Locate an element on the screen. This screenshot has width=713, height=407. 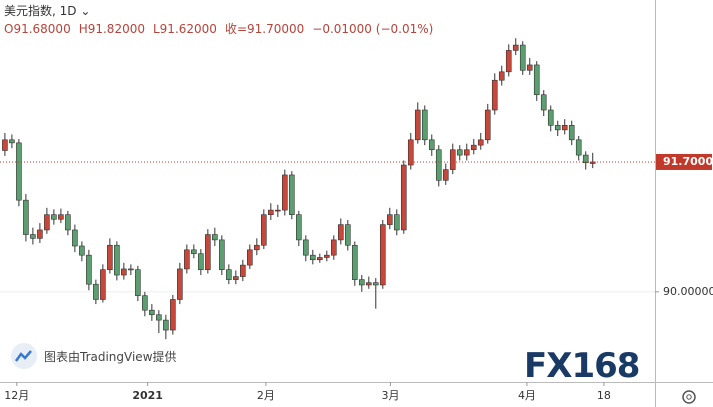
tv-icon is located at coordinates (24, 356).